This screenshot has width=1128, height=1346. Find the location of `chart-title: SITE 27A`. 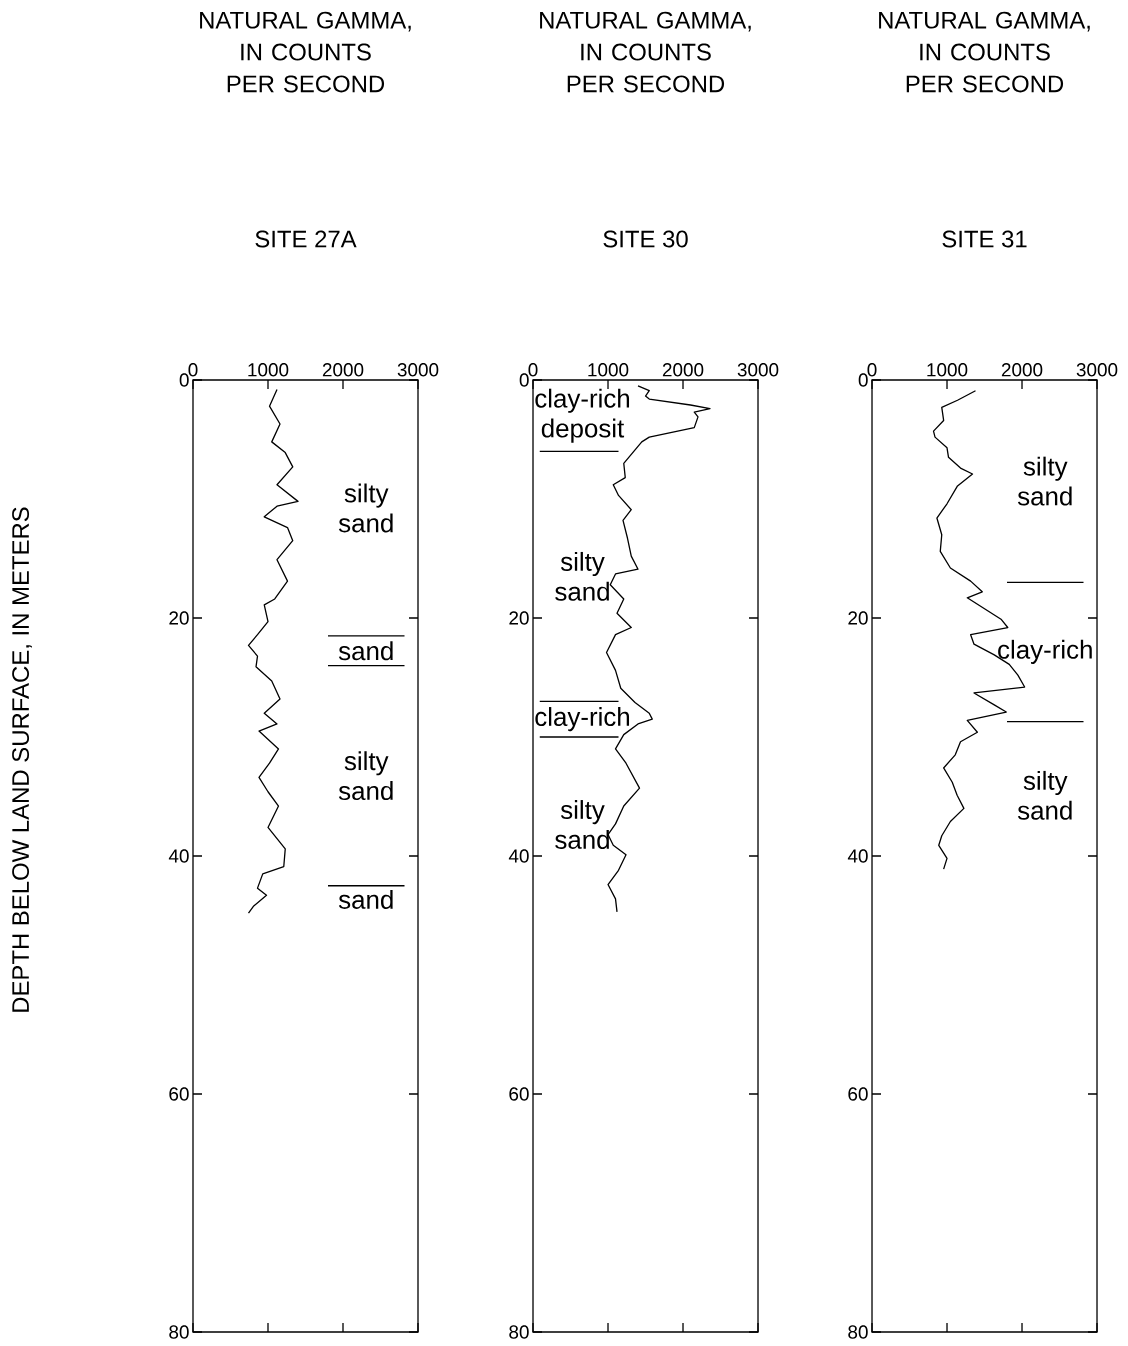

chart-title: SITE 27A is located at coordinates (306, 239).